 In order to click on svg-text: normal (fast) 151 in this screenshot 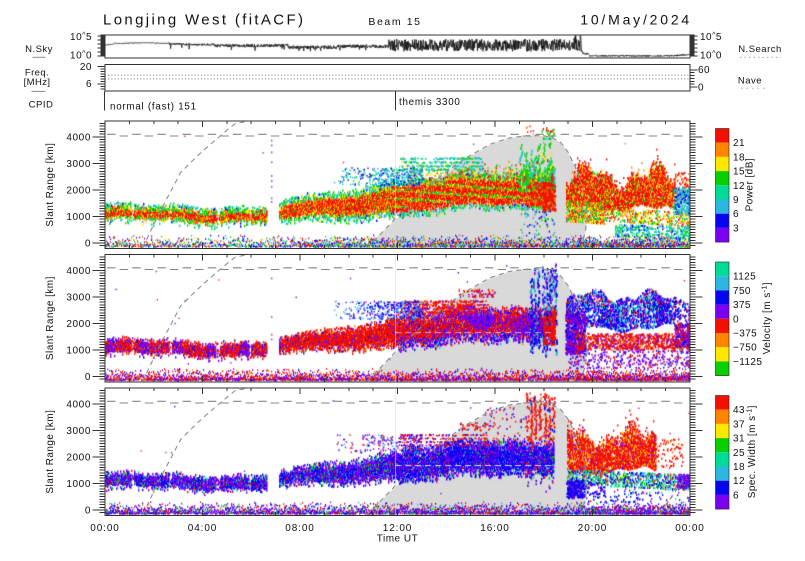, I will do `click(153, 107)`.